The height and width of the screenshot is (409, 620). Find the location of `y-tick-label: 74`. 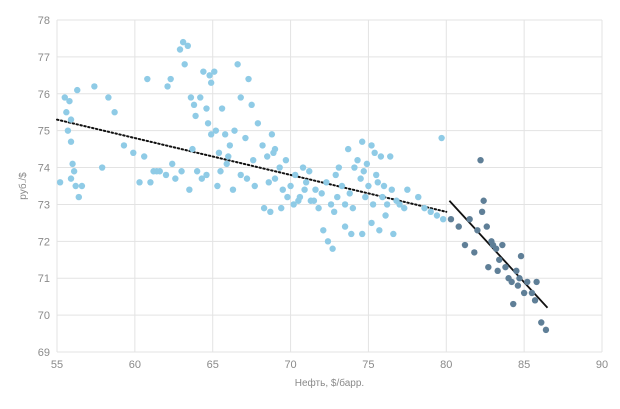

y-tick-label: 74 is located at coordinates (44, 169).